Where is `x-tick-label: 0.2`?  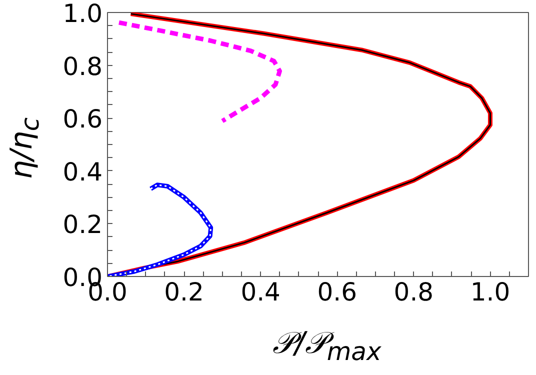
x-tick-label: 0.2 is located at coordinates (184, 292).